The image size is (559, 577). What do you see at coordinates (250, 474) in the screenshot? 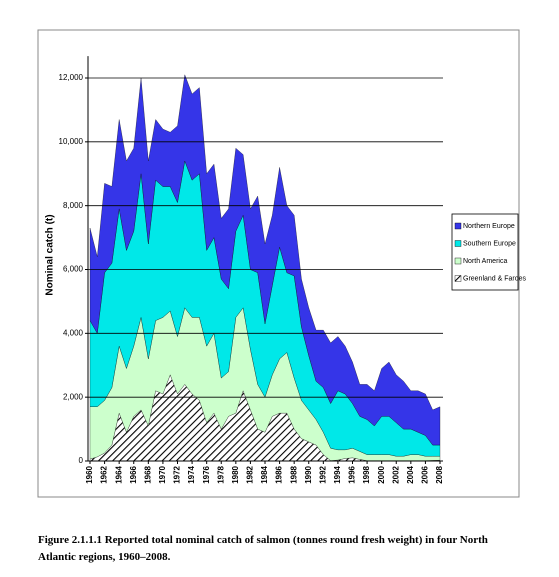
I see `x-tick-label: 1982` at bounding box center [250, 474].